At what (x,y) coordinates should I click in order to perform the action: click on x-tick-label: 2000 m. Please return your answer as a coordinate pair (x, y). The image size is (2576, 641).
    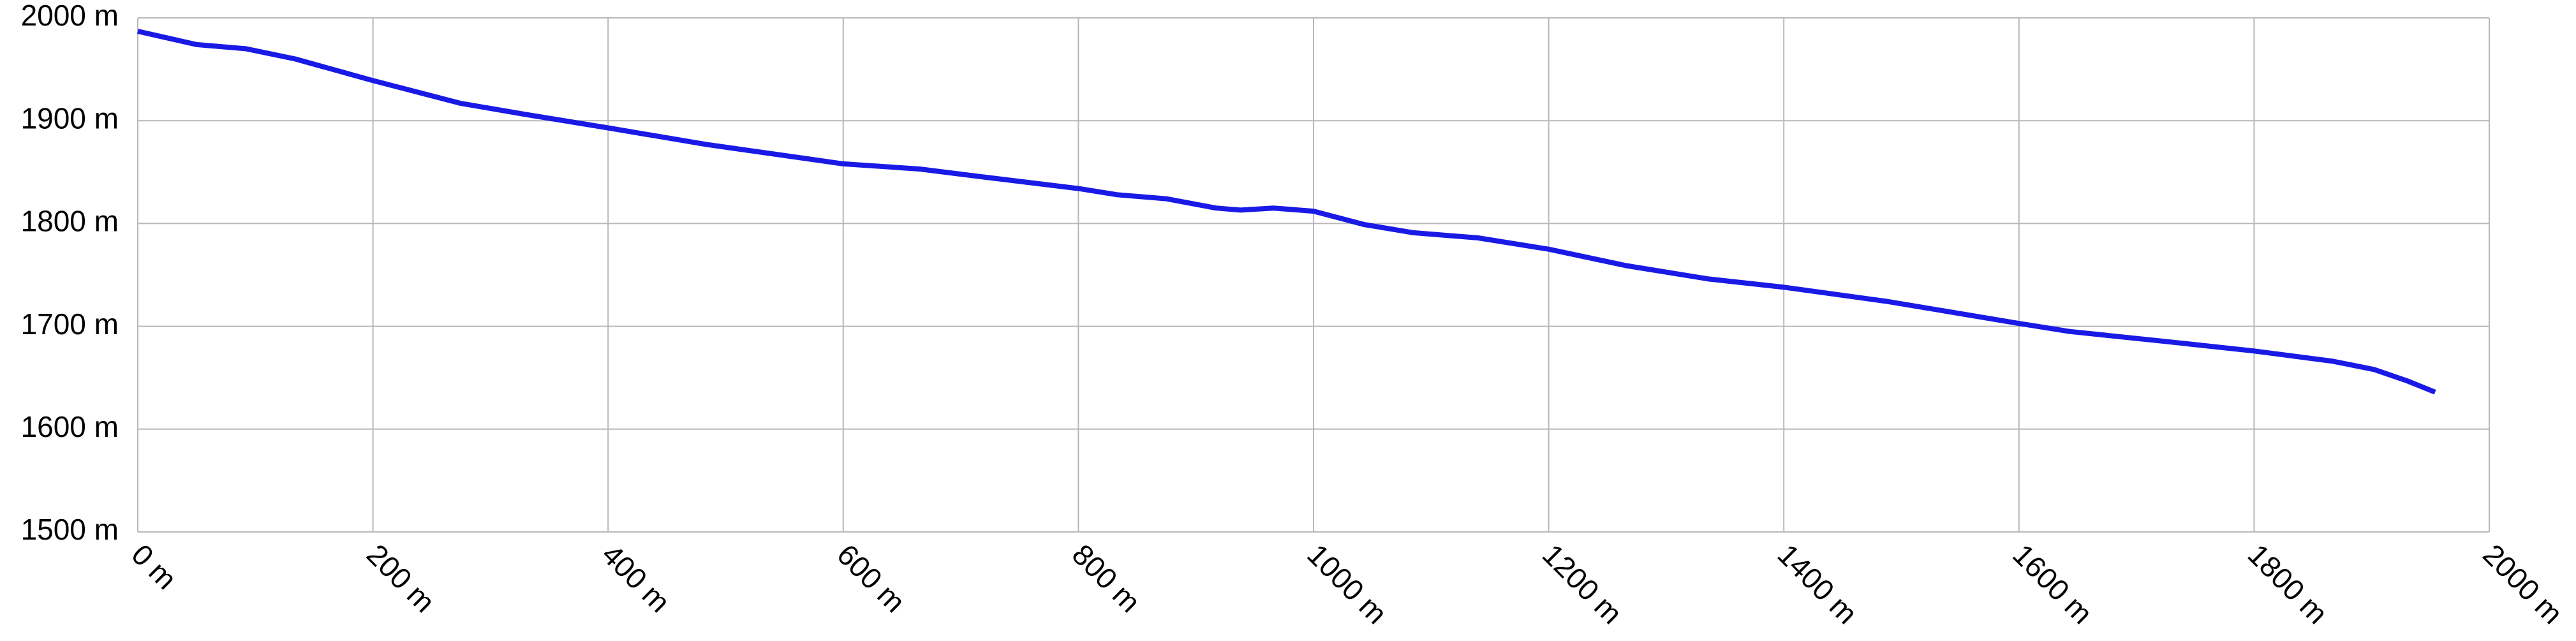
    Looking at the image, I should click on (2522, 584).